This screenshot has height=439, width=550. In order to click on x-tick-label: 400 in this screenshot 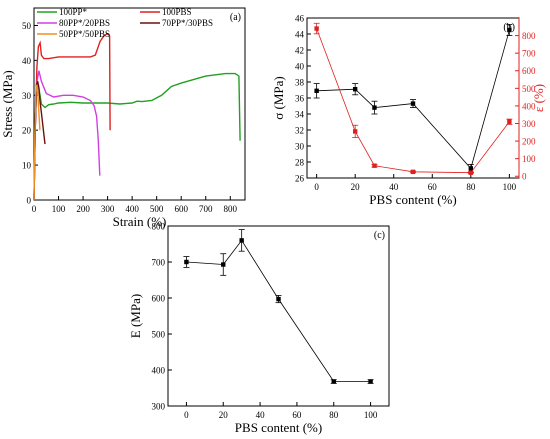, I will do `click(132, 209)`.